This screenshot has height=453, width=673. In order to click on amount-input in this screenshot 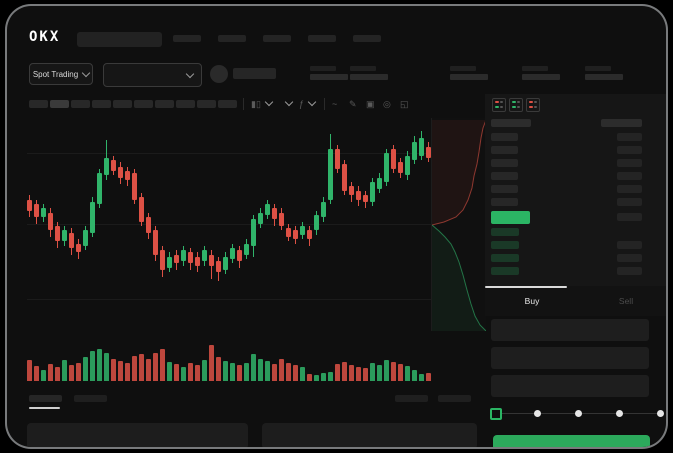, I will do `click(570, 358)`.